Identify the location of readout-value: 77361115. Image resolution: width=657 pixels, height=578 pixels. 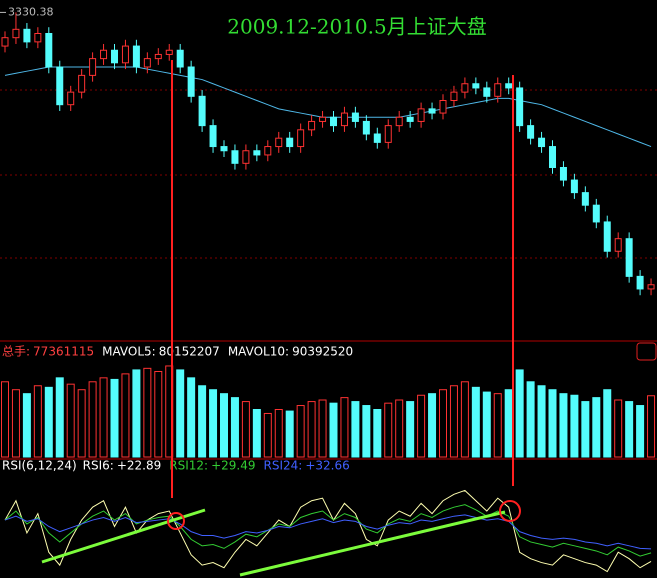
(63, 352).